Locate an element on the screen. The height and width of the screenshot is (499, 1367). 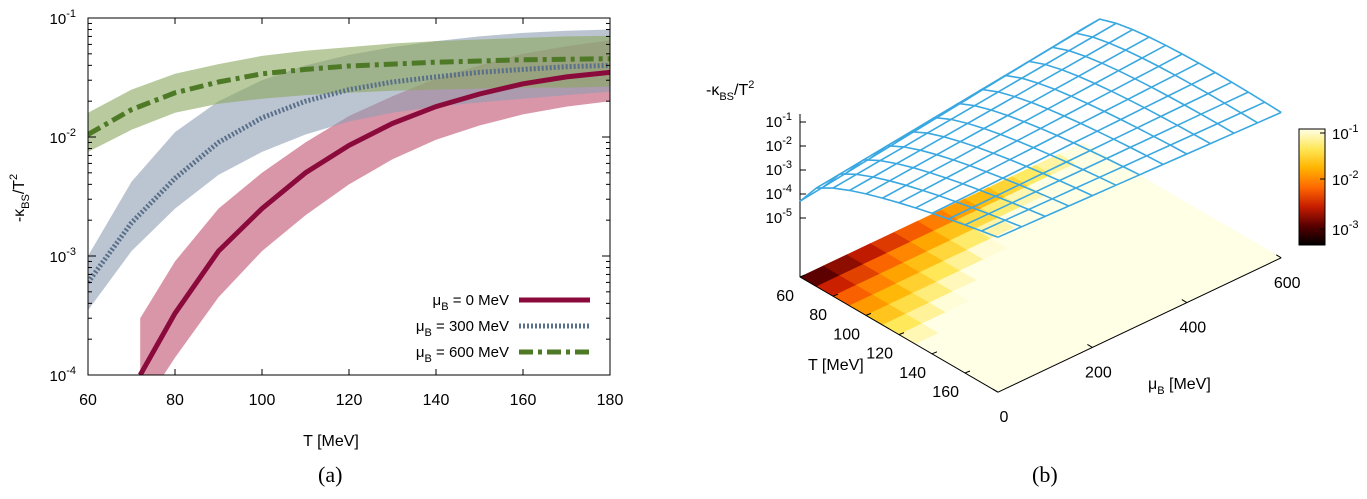
legend-label: μB = 300 MeV is located at coordinates (462, 328).